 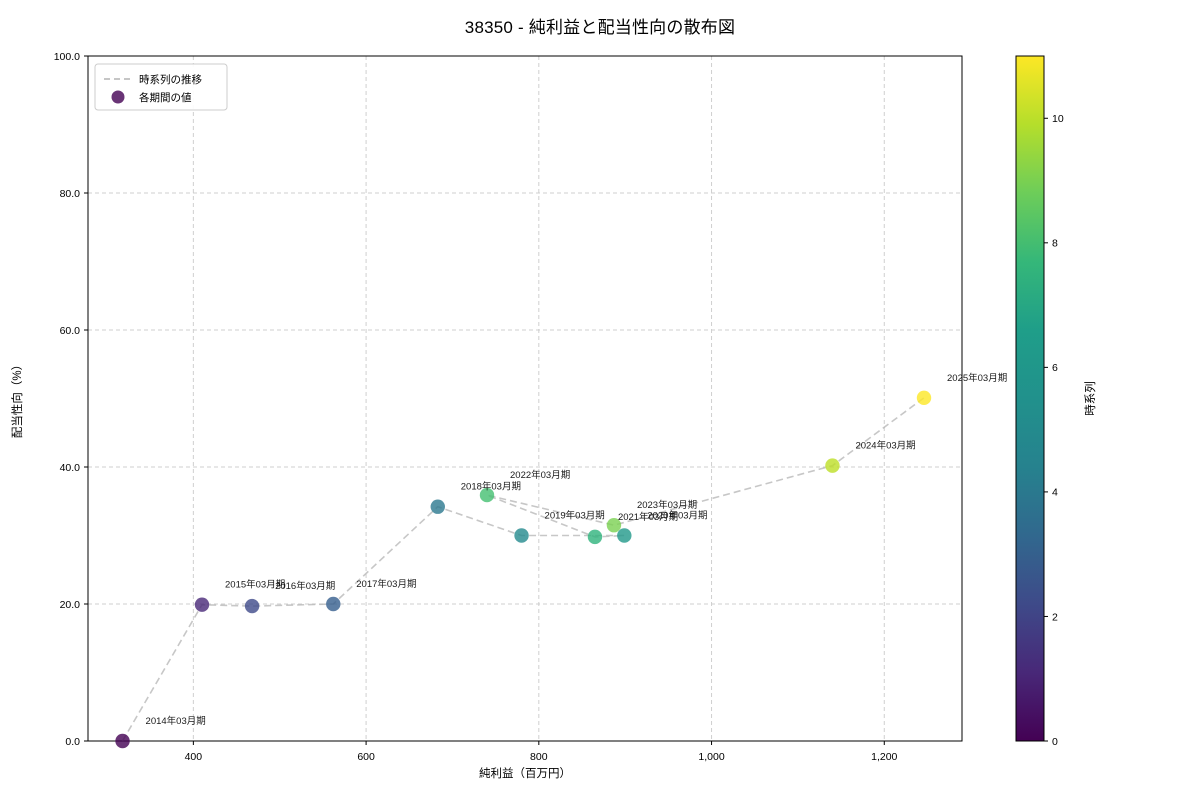 What do you see at coordinates (1055, 368) in the screenshot?
I see `colorbar-tick-label: 6` at bounding box center [1055, 368].